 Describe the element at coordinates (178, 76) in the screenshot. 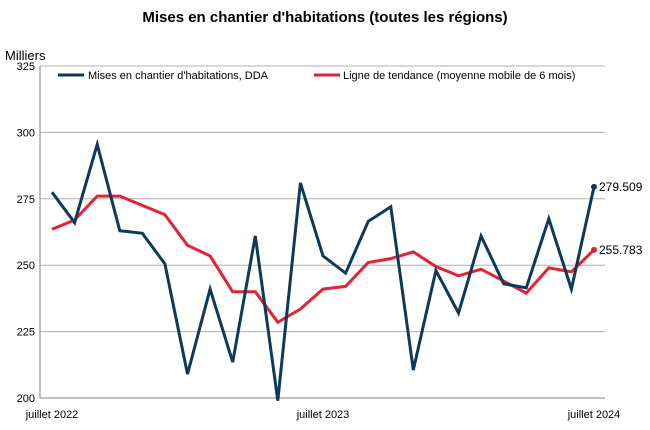

I see `legend-label: Mises en chantier d'habitations, DDA` at that location.